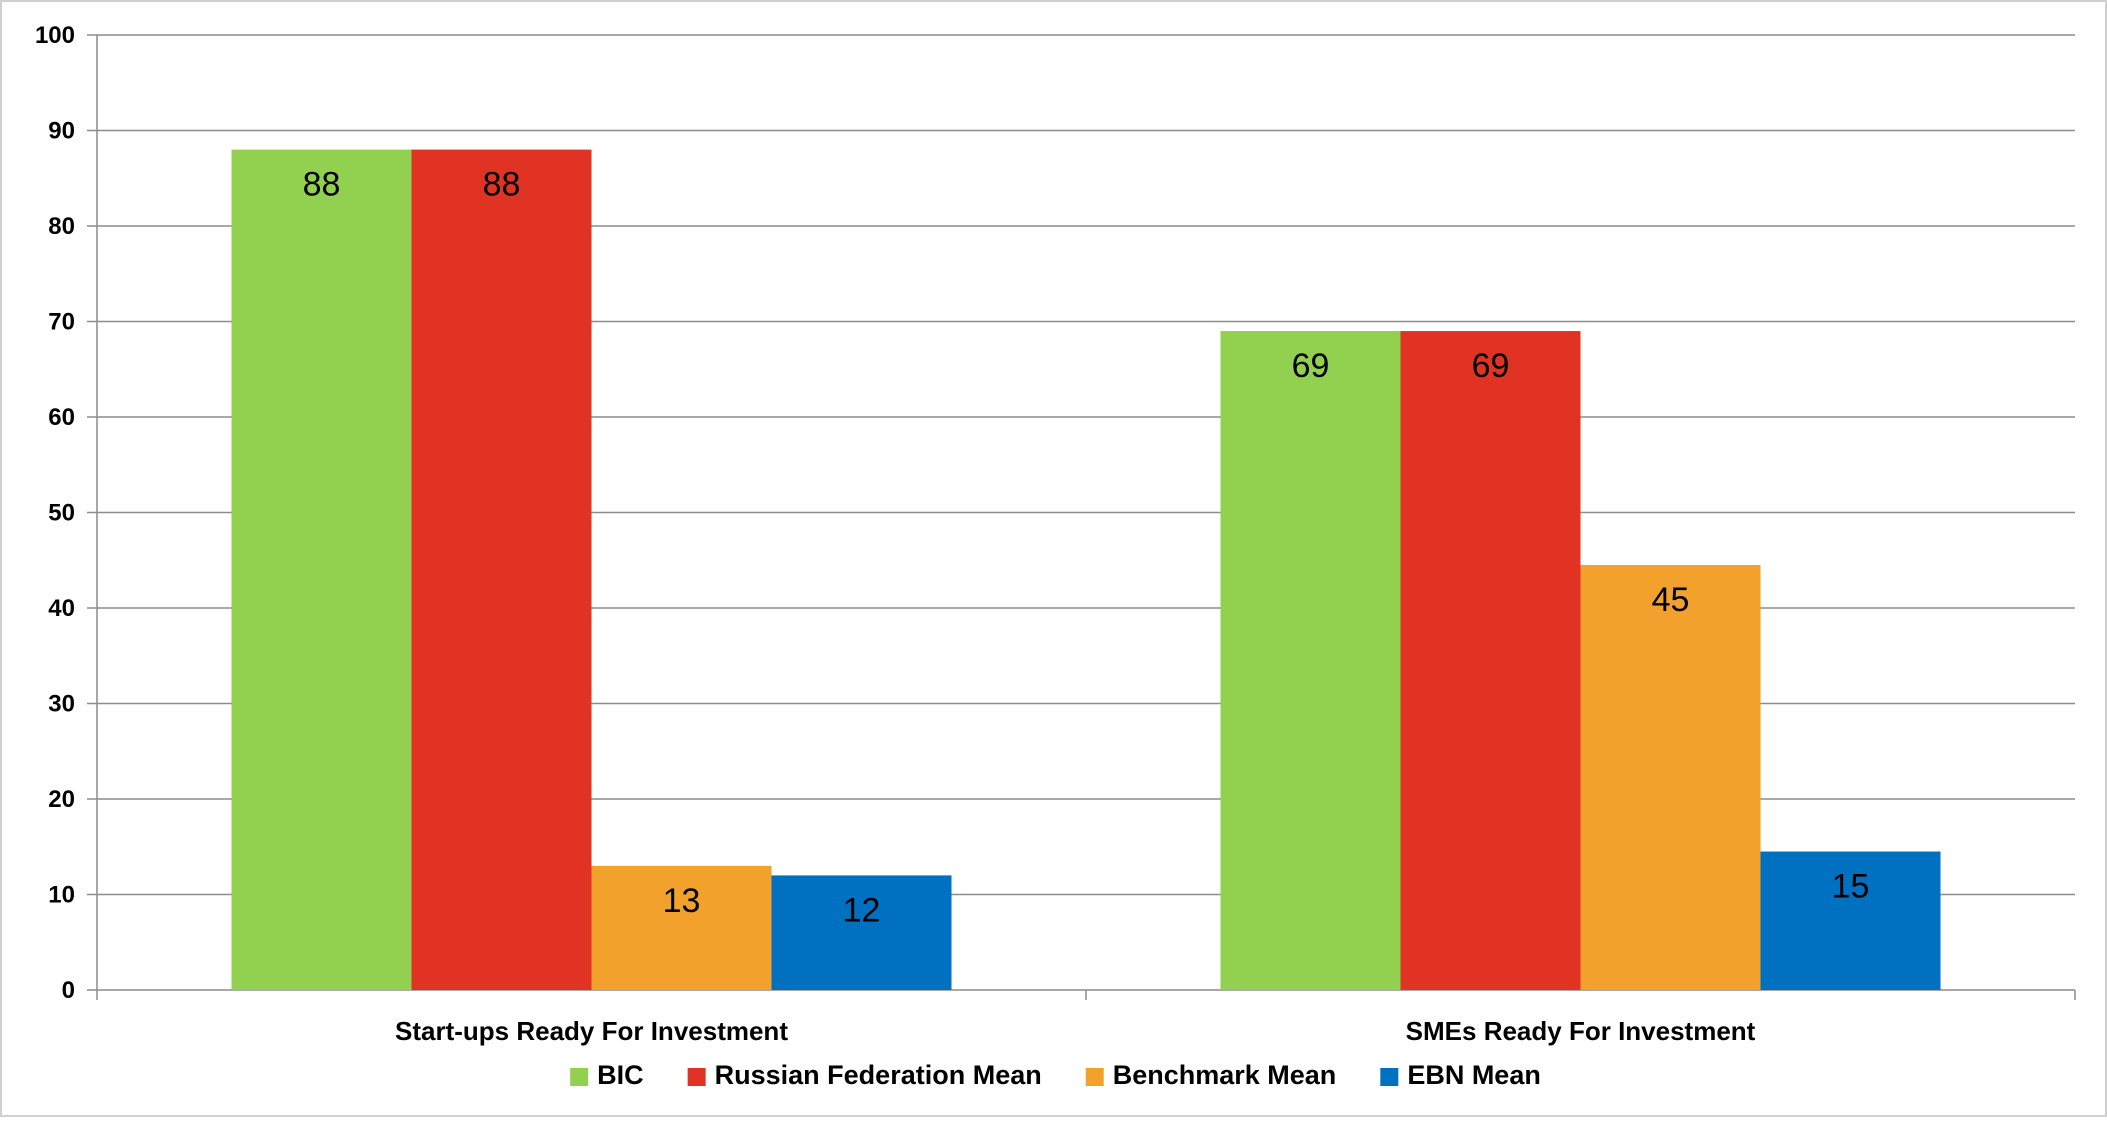  I want to click on legend-label: Benchmark Mean, so click(1225, 1075).